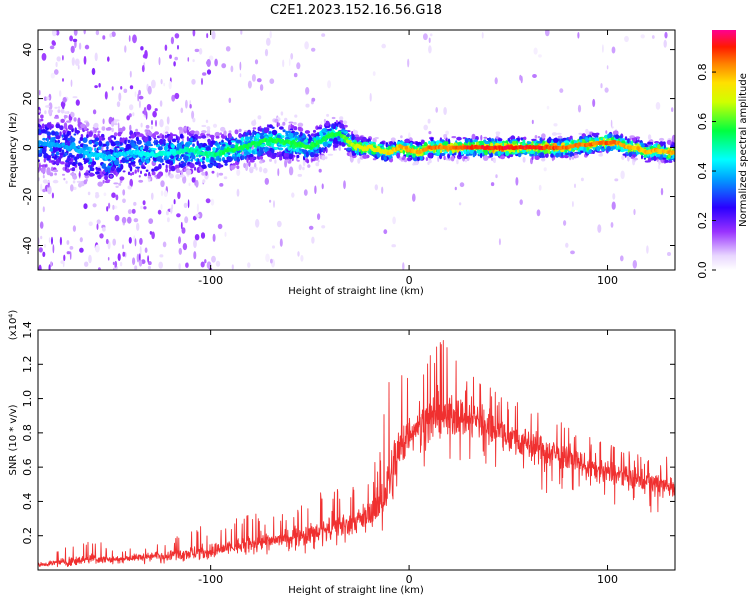  I want to click on spectrogram-cell-2038, so click(181, 157).